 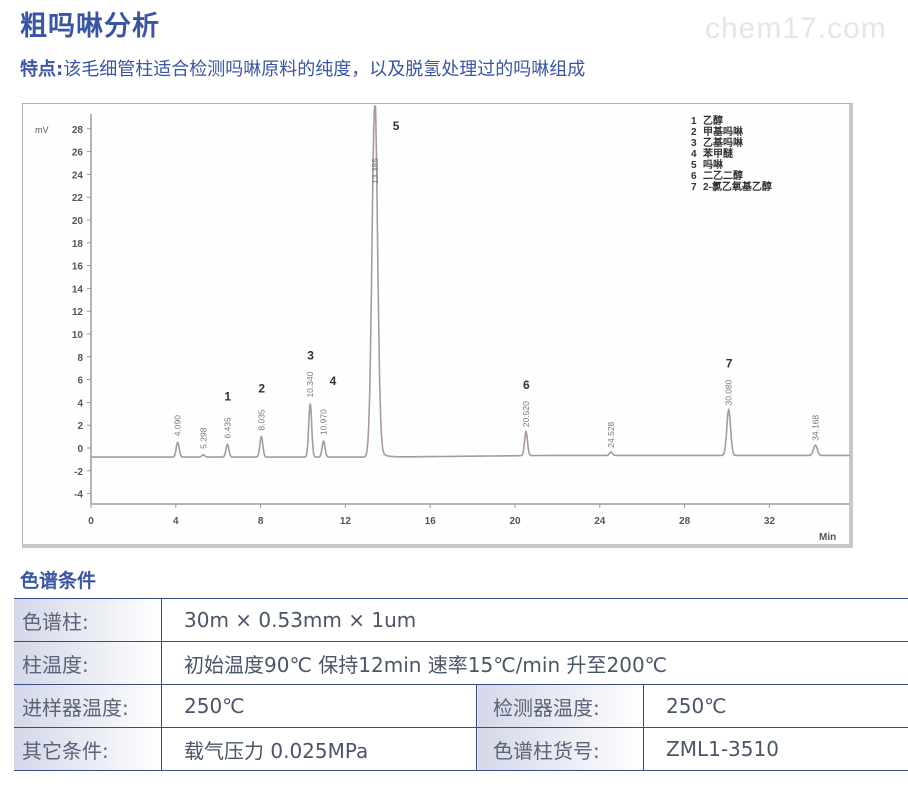 I want to click on y-tick-label: 16, so click(x=78, y=267).